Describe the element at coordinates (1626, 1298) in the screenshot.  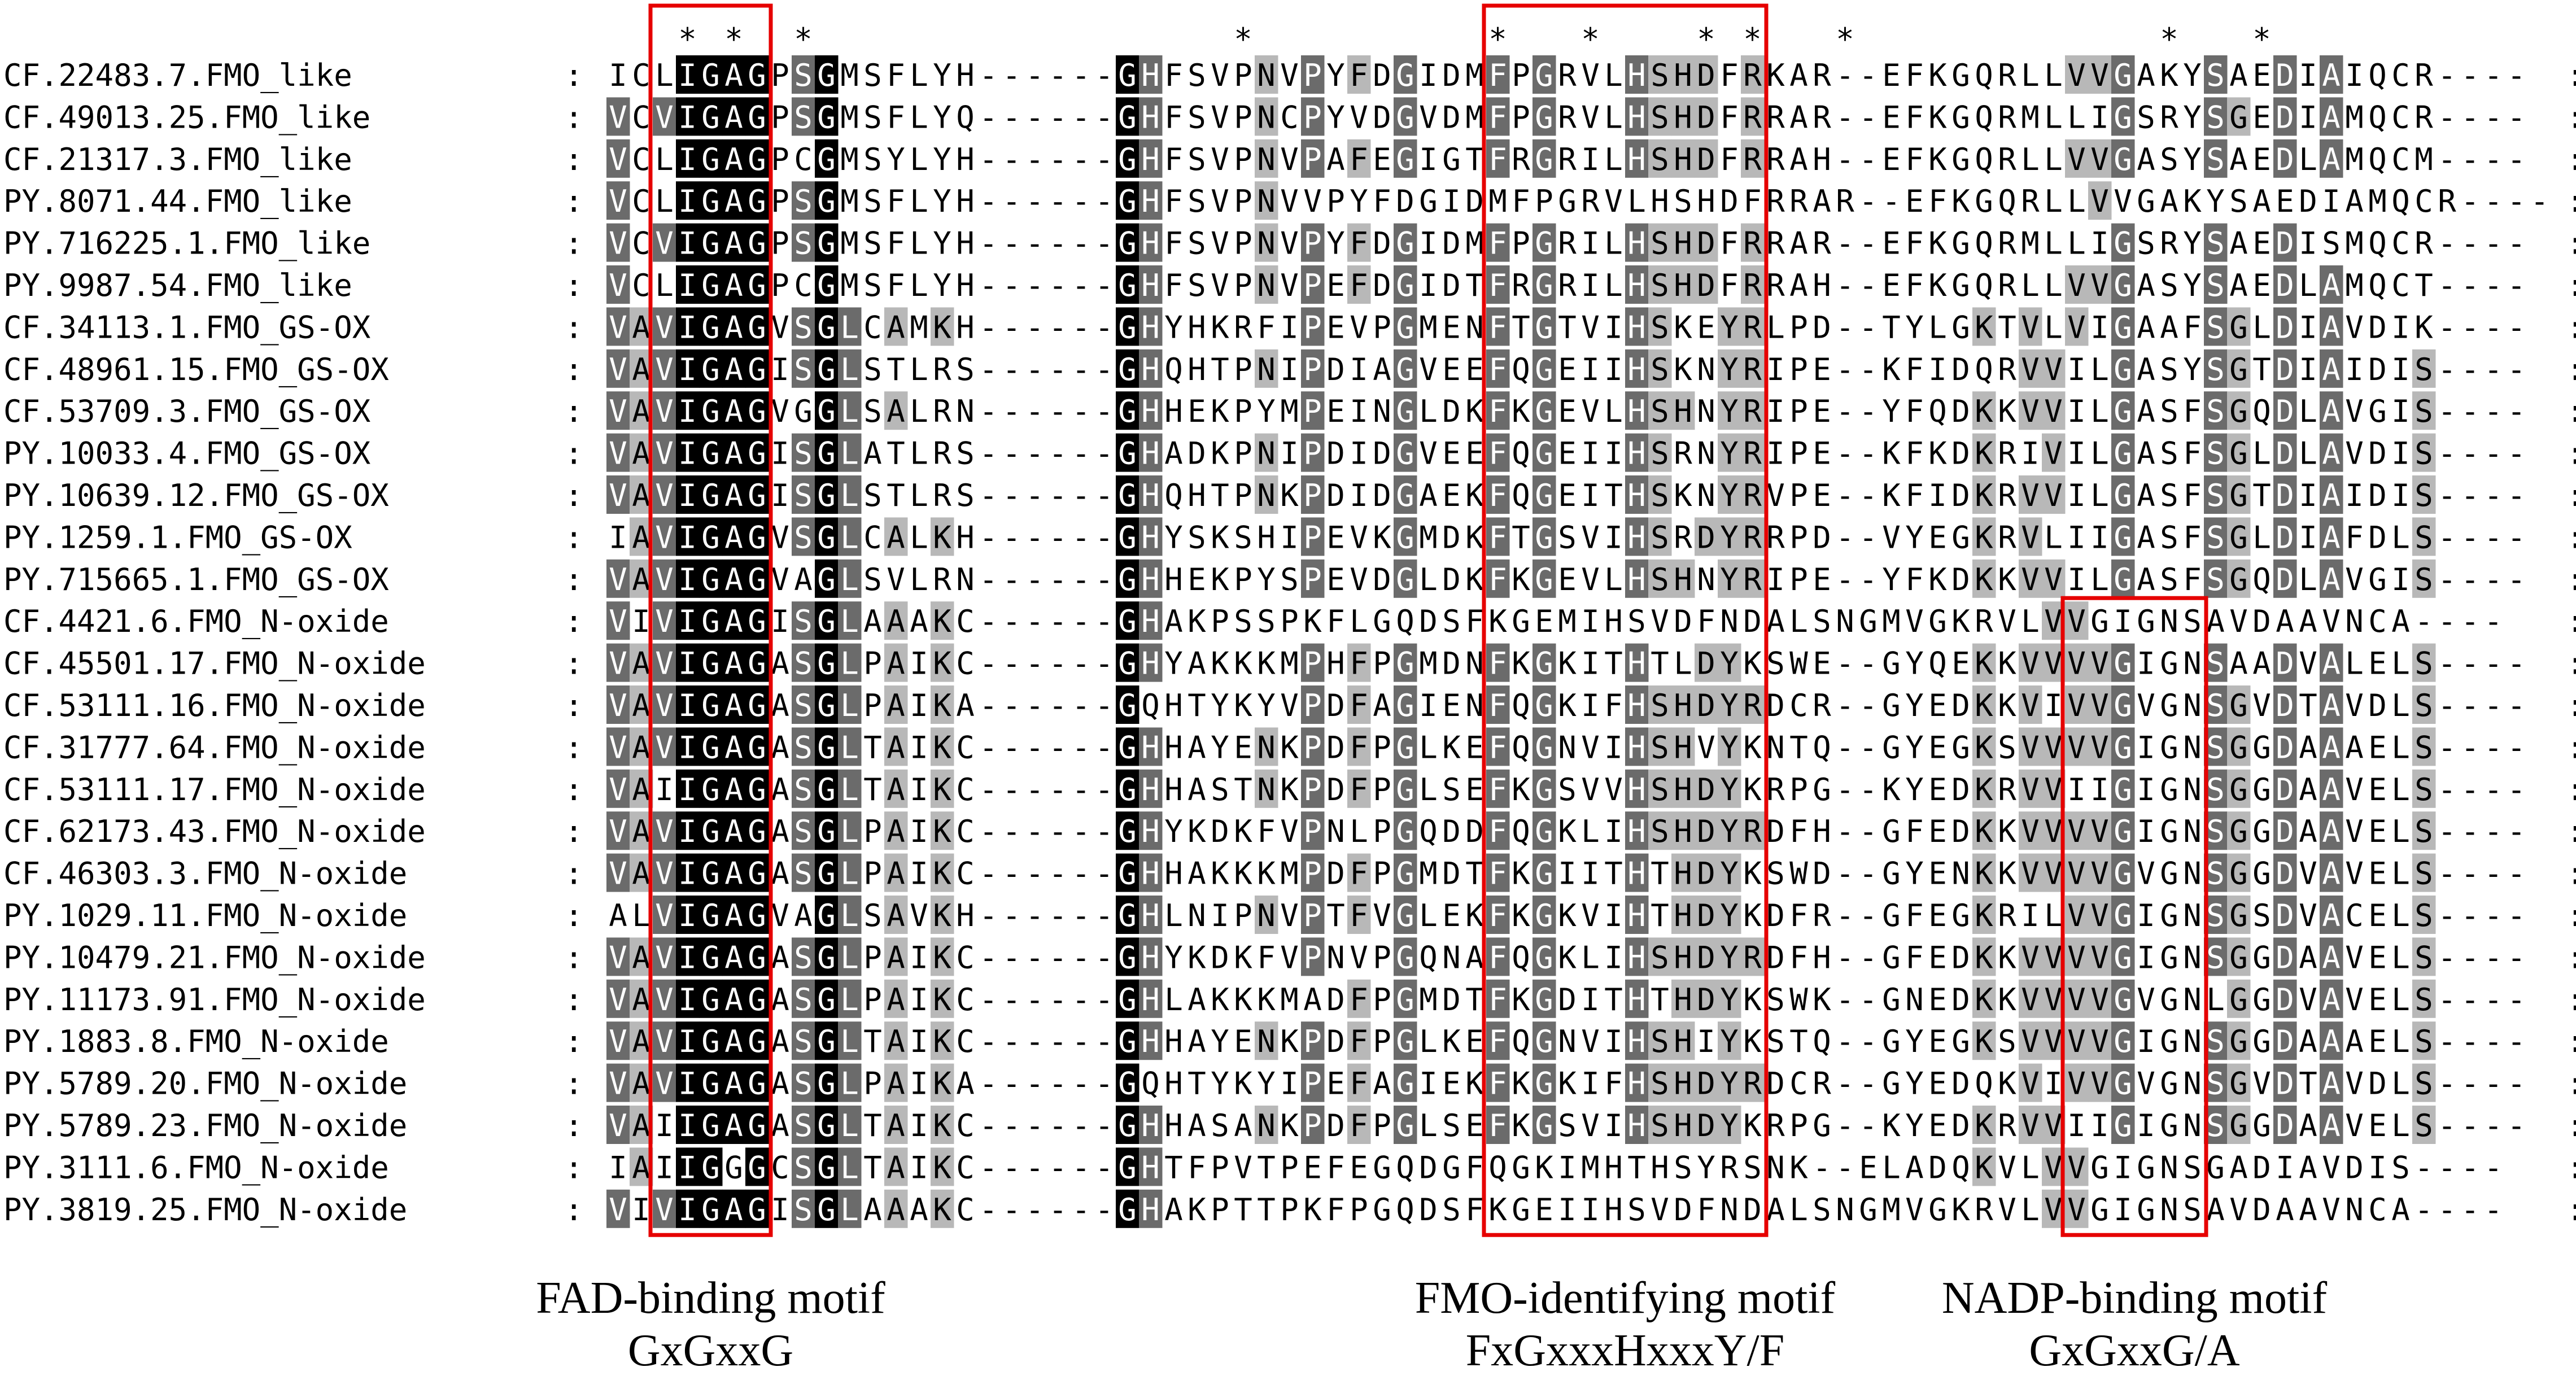
I see `motif-label: FMO-identifying motif` at that location.